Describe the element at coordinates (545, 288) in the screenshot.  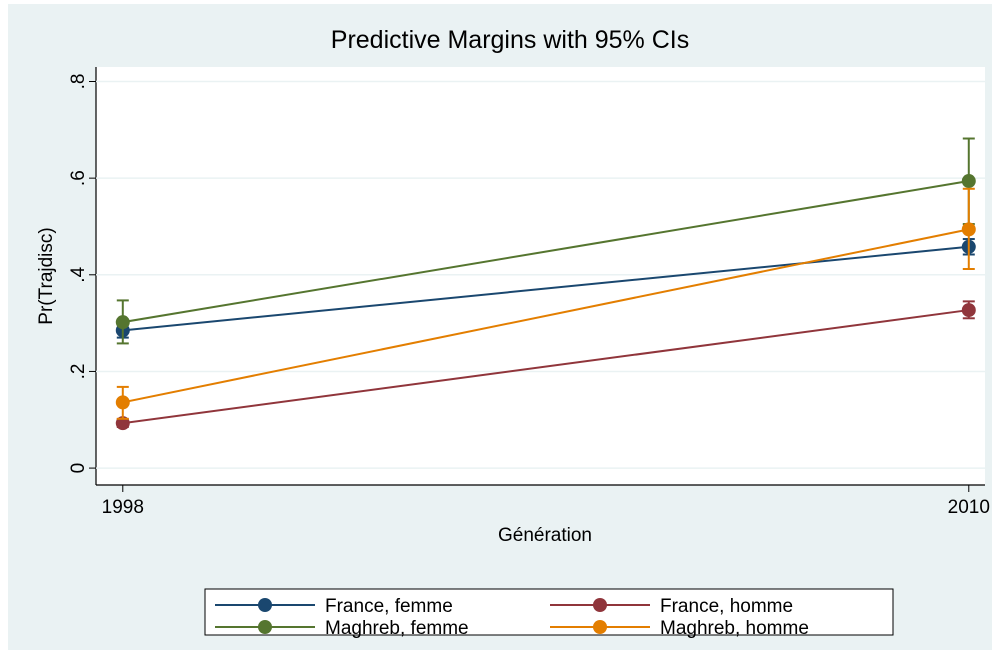
I see `series-line` at that location.